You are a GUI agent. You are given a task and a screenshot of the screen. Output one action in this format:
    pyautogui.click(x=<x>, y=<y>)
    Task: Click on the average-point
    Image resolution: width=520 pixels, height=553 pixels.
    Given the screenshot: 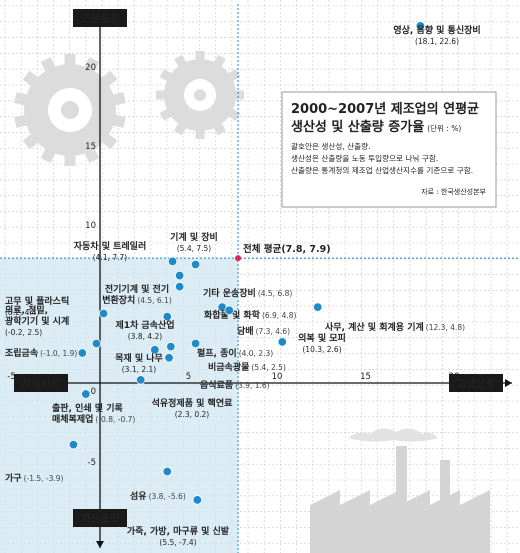 What is the action you would take?
    pyautogui.click(x=238, y=258)
    